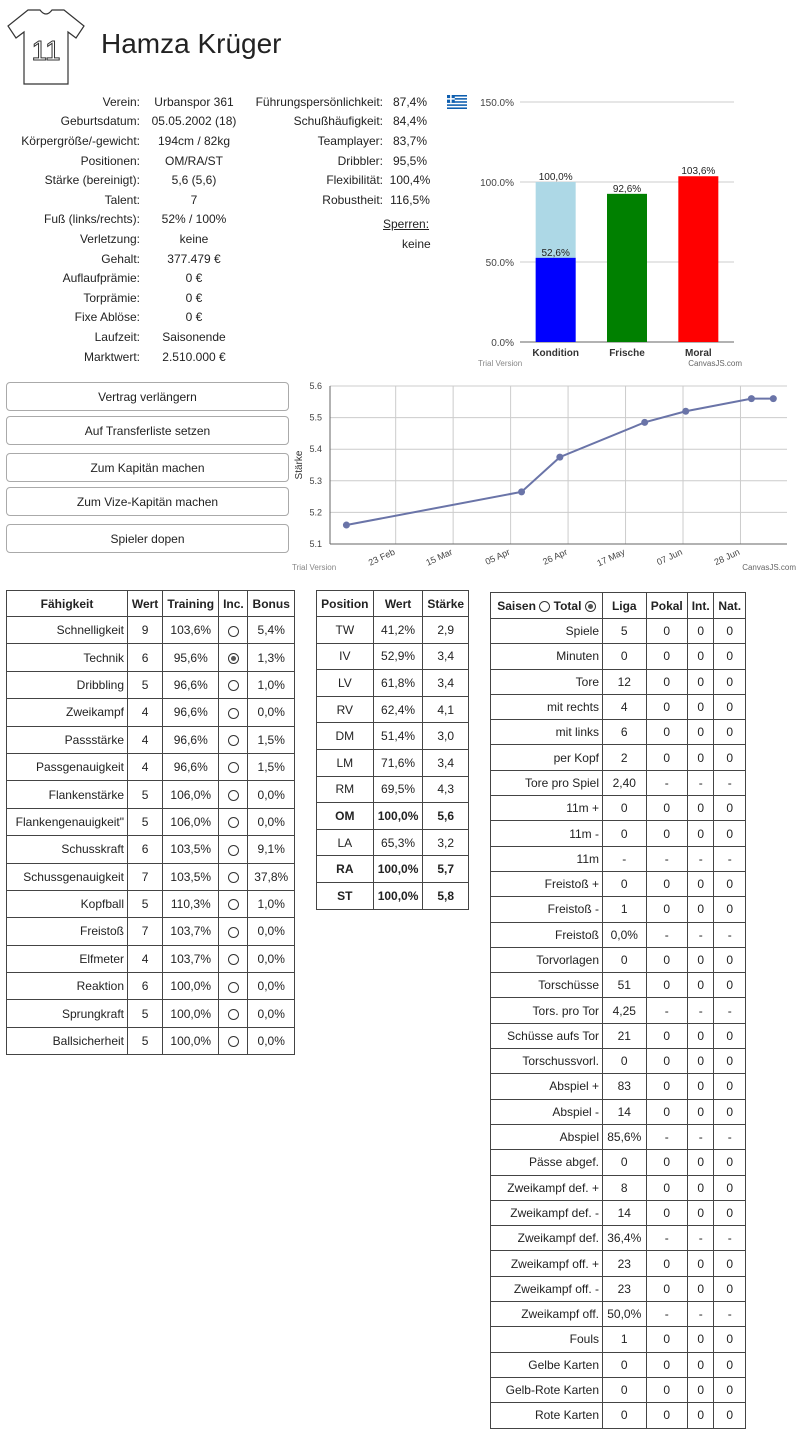 The height and width of the screenshot is (1451, 800). Describe the element at coordinates (546, 1263) in the screenshot. I see `stat-name: Zweikampf off. +` at that location.